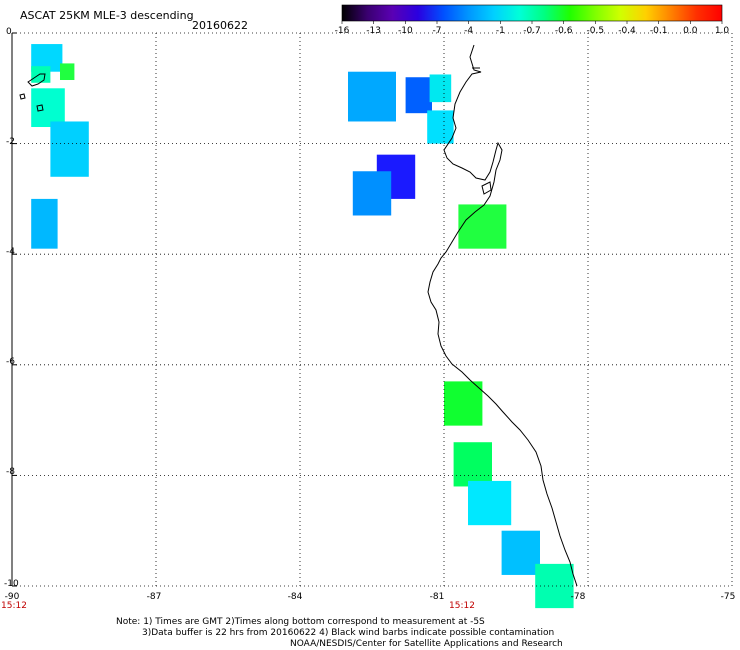 This screenshot has height=650, width=740. I want to click on x-tick-label: -90, so click(12, 597).